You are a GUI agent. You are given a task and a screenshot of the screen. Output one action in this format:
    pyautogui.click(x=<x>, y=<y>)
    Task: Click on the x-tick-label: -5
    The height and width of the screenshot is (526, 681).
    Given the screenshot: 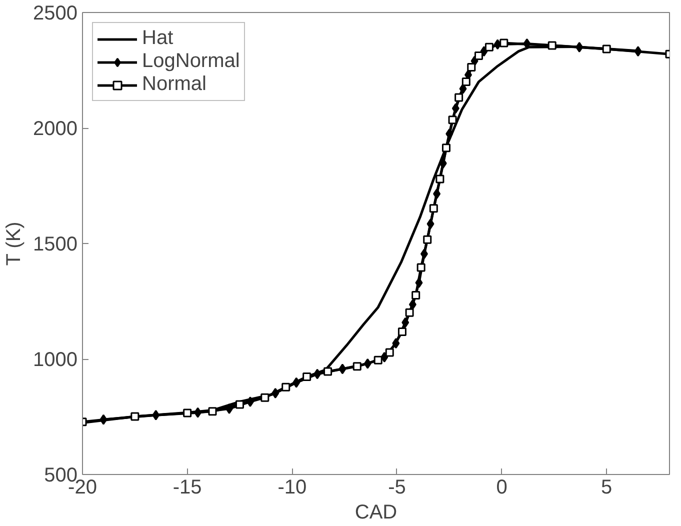 What is the action you would take?
    pyautogui.click(x=397, y=487)
    